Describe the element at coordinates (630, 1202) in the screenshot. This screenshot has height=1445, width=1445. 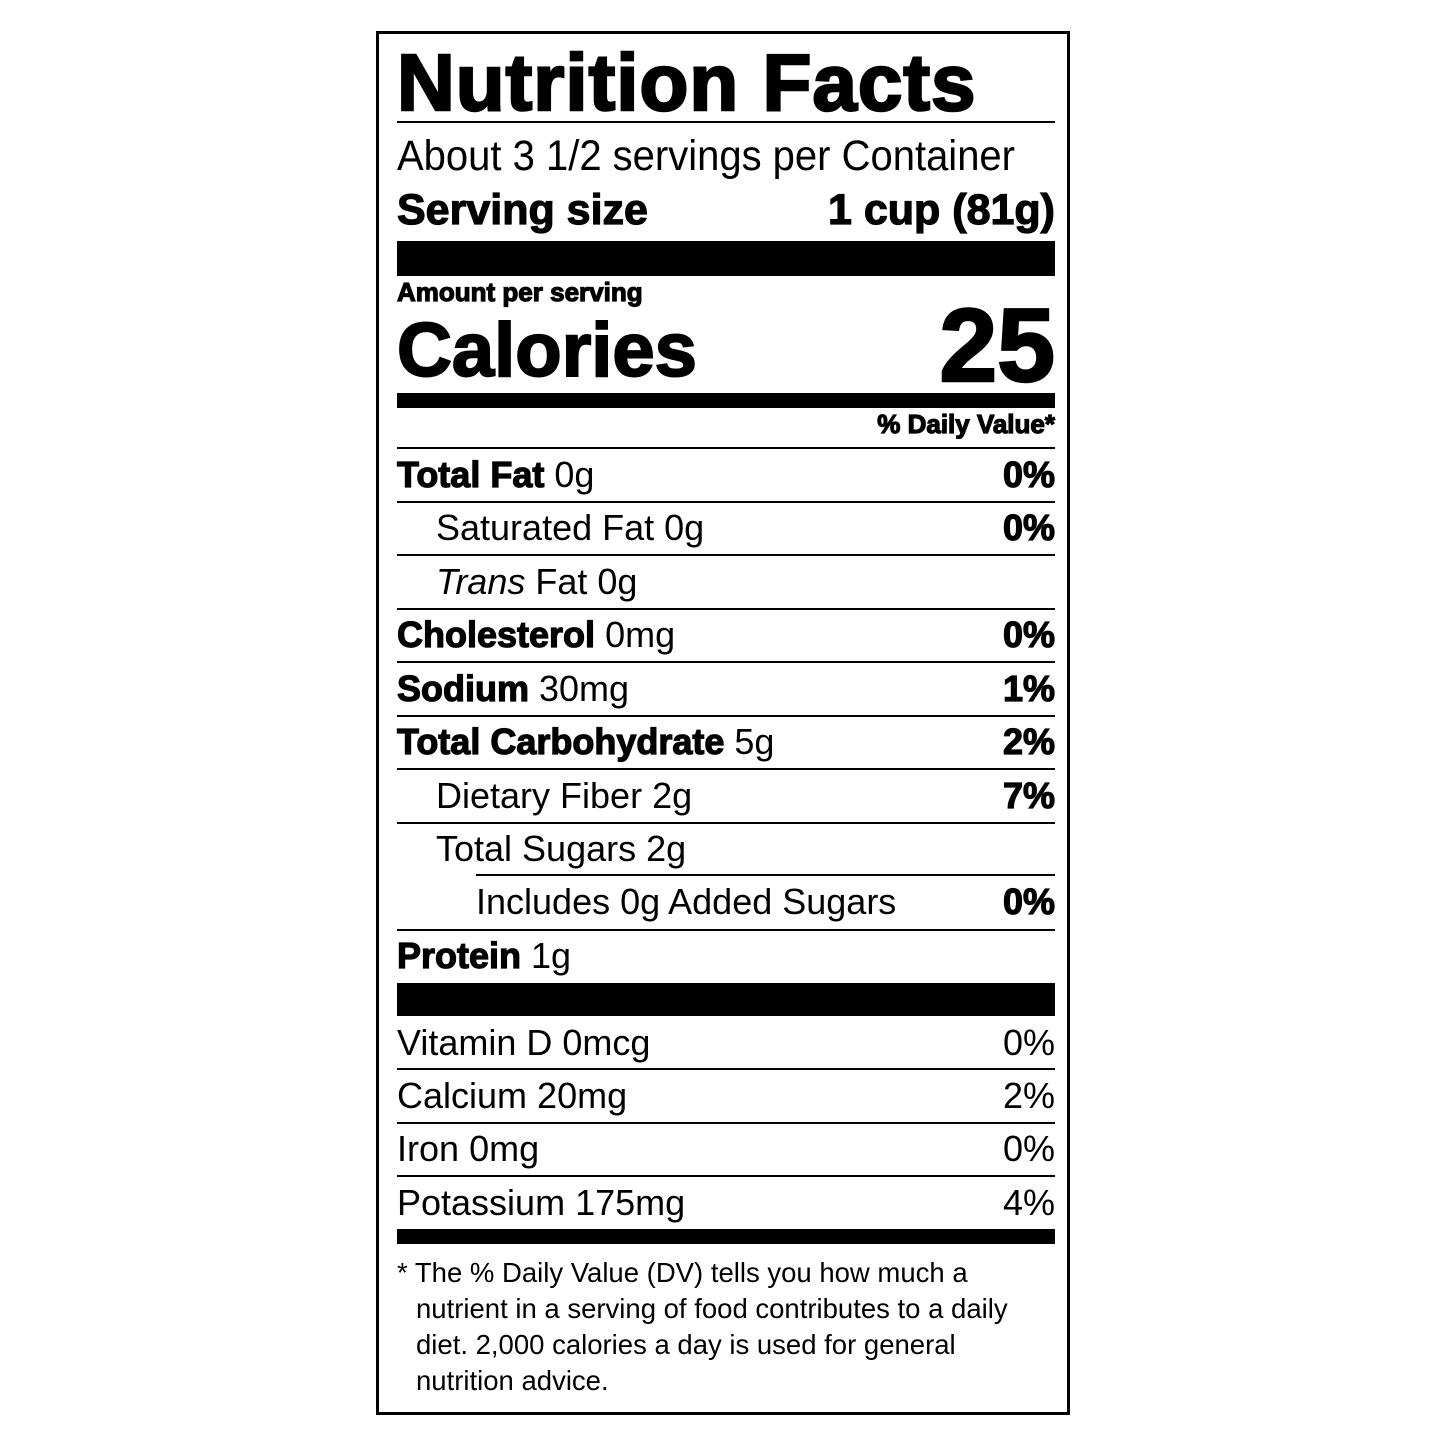
I see `vitamin-amount: 175mg` at that location.